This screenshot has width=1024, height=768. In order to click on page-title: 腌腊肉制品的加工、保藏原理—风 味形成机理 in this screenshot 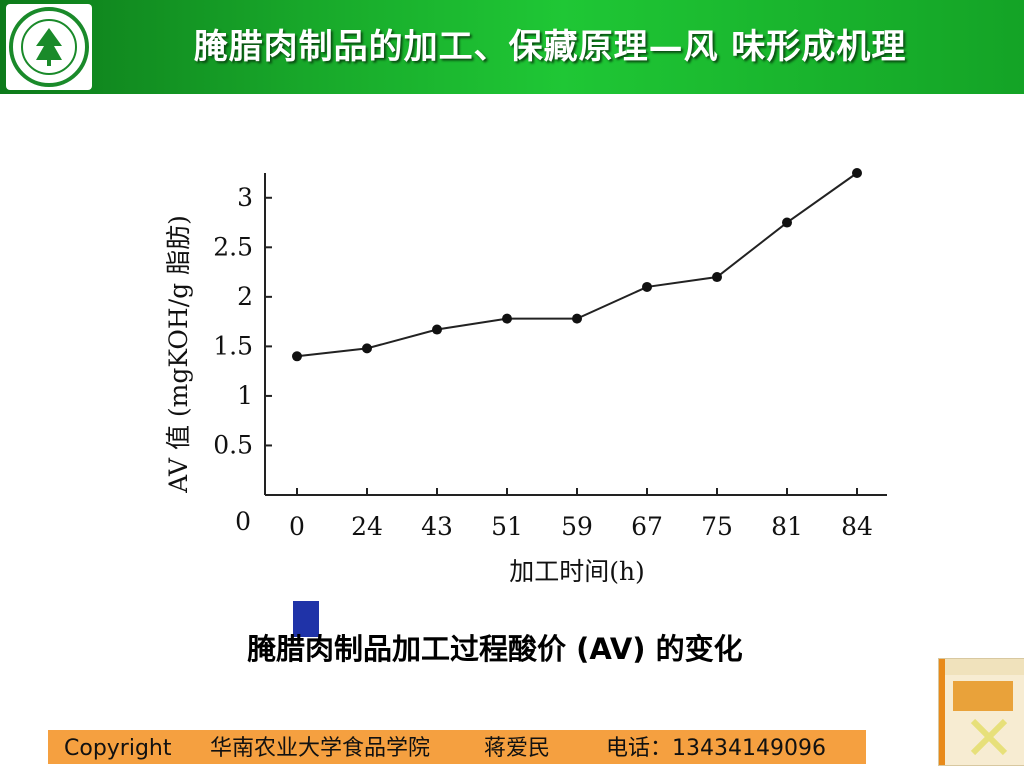, I will do `click(550, 47)`.